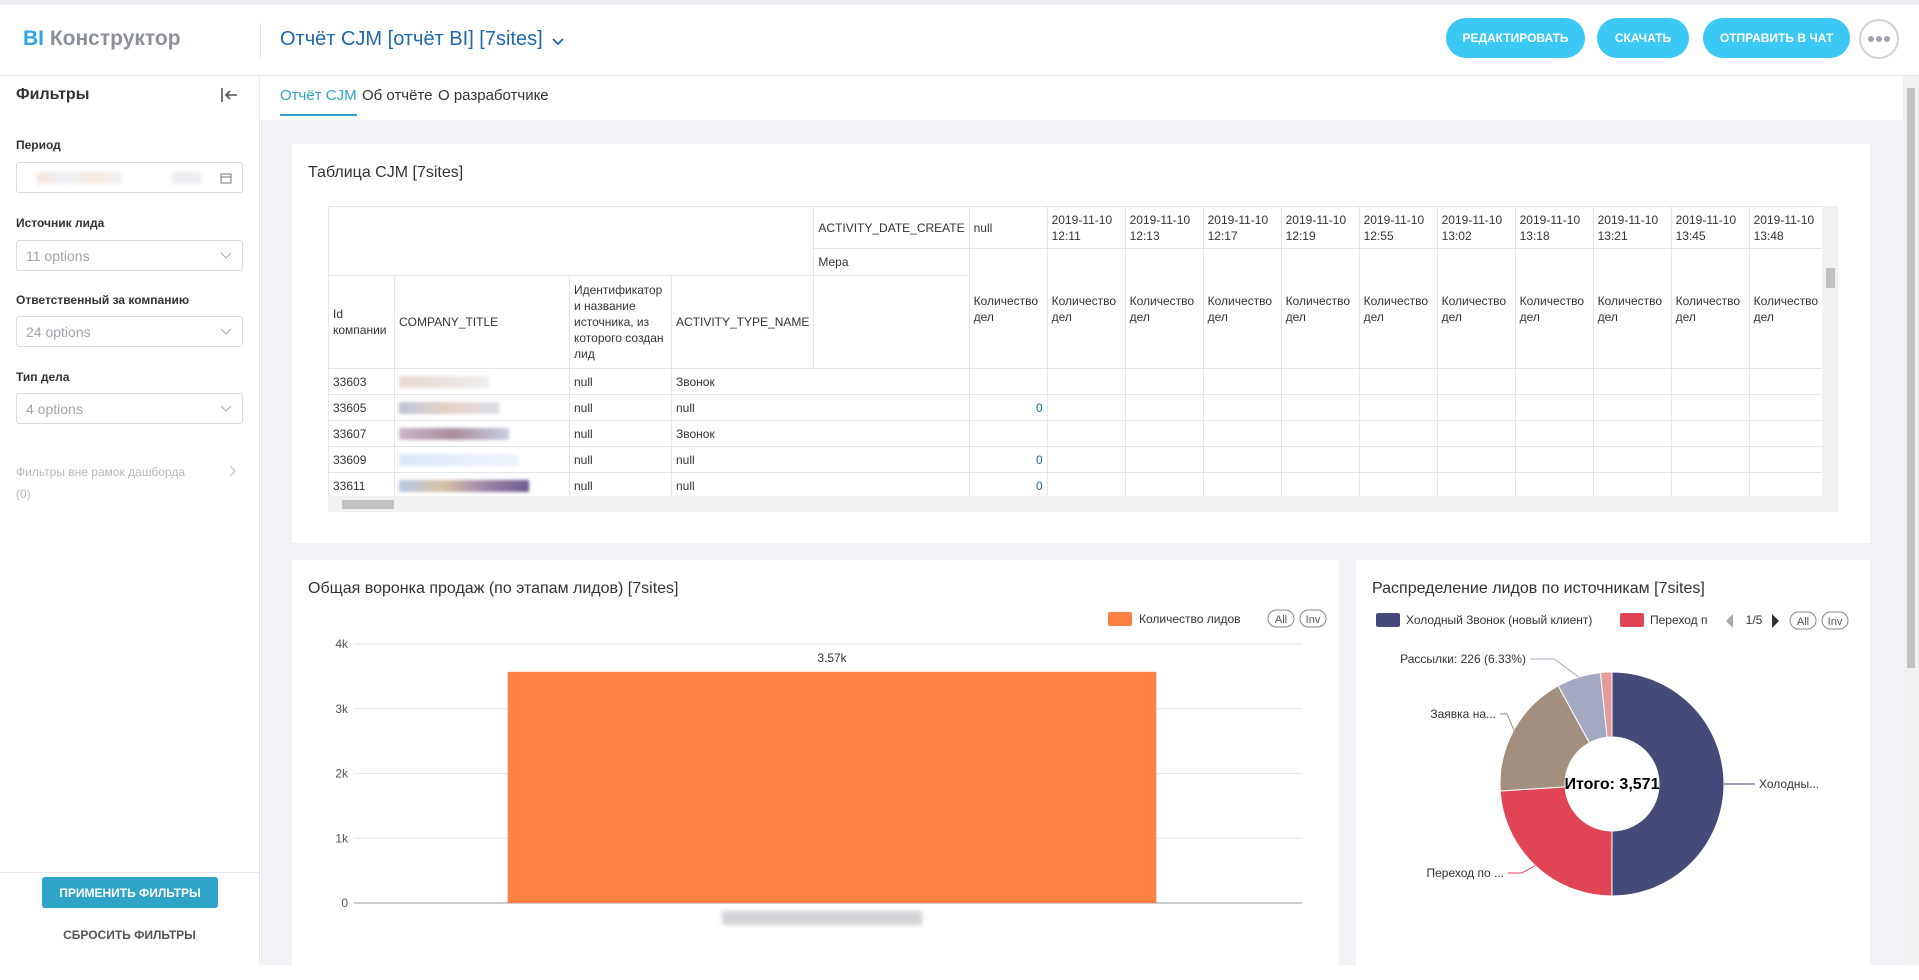  I want to click on send-button: ОТПРАВИТЬ В ЧАТ, so click(1776, 38).